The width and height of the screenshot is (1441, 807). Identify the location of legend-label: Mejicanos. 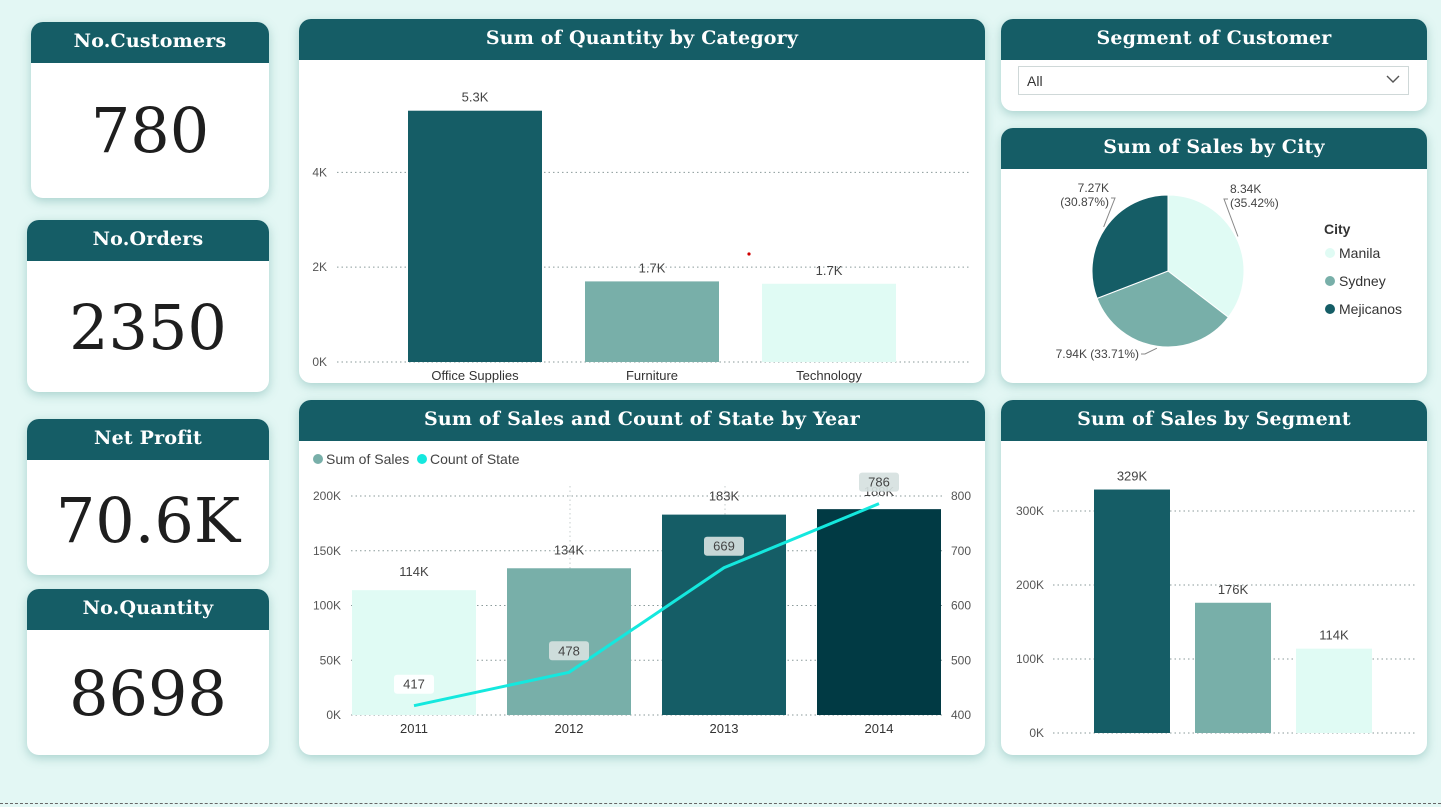
(1370, 309).